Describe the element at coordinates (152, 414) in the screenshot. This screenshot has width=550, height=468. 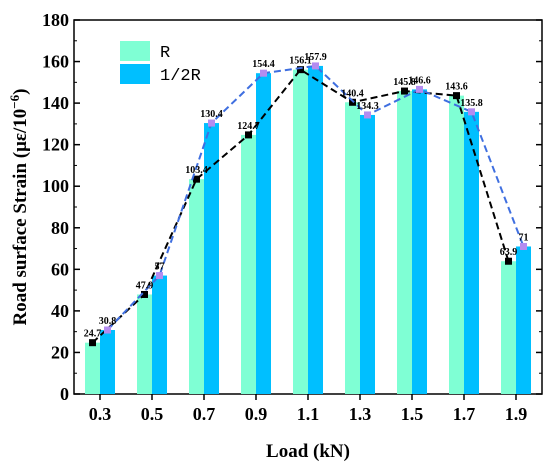
I see `x-tick-label: 0.5` at that location.